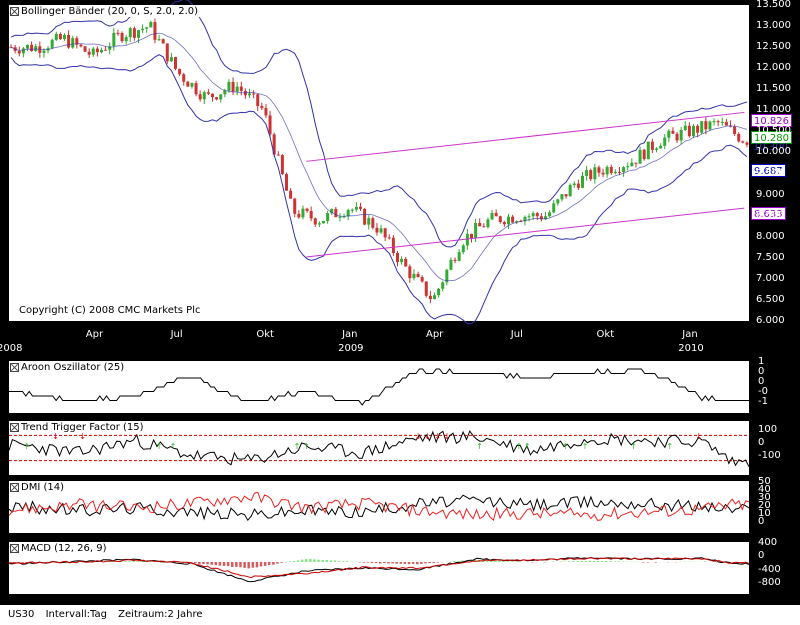  Describe the element at coordinates (64, 548) in the screenshot. I see `macd-title: MACD (12, 26, 9)` at that location.